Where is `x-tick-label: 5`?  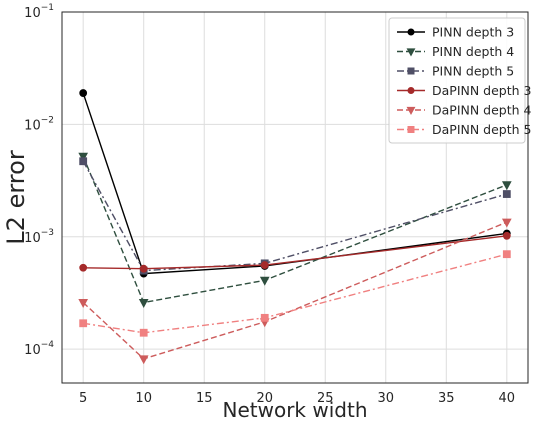
x-tick-label: 5 is located at coordinates (83, 398).